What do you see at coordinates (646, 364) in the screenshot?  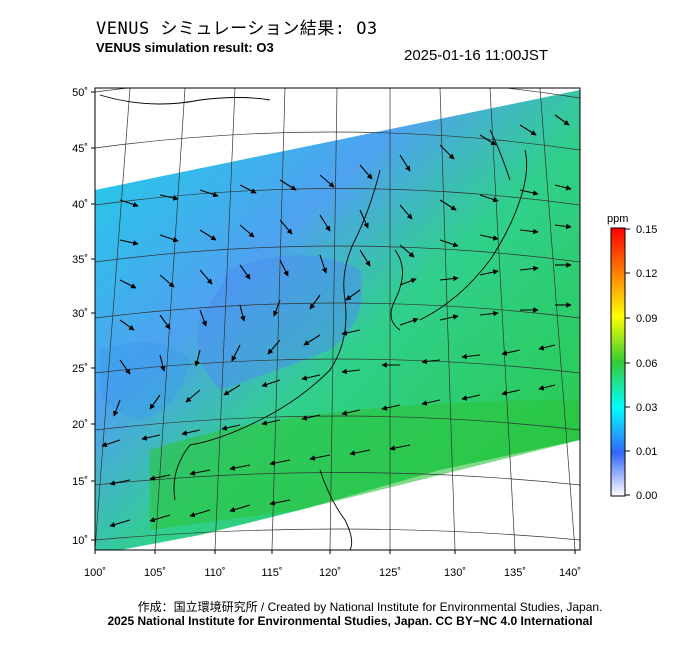 I see `colorbar-tick: 0.06` at bounding box center [646, 364].